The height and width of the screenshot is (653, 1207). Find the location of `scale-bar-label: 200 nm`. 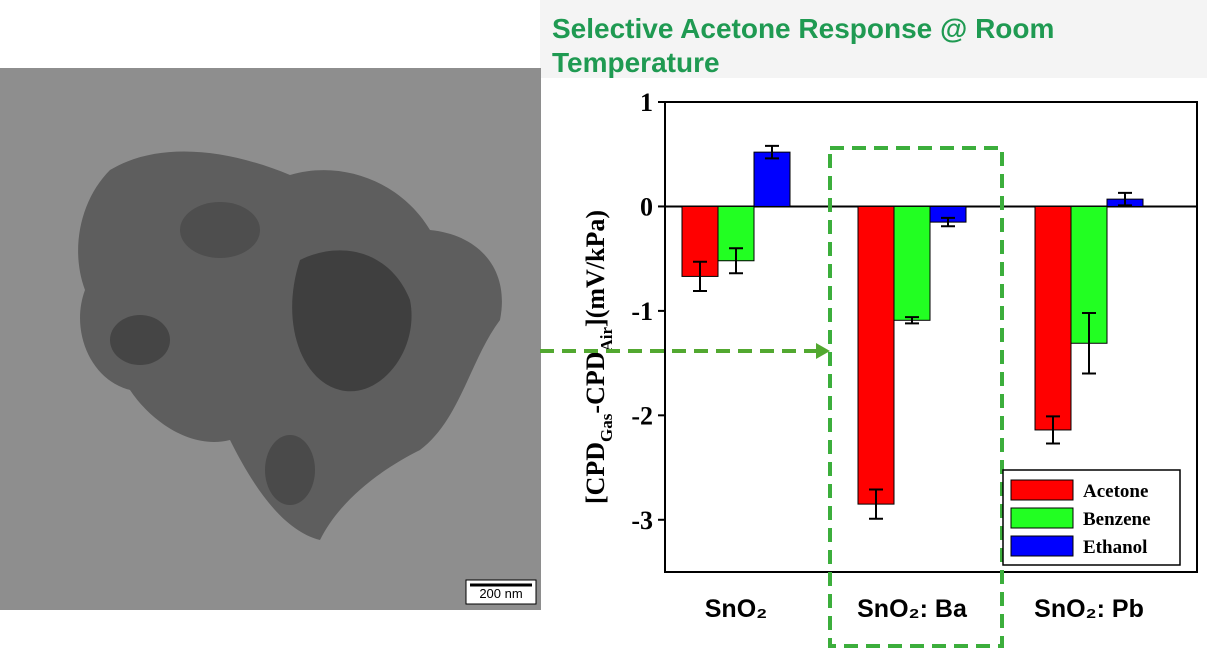

scale-bar-label: 200 nm is located at coordinates (500, 593).